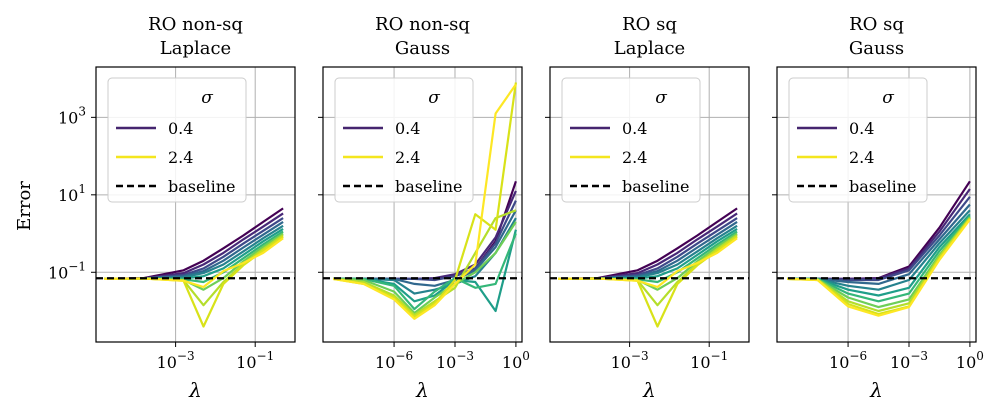 This screenshot has height=417, width=997. Describe the element at coordinates (77, 266) in the screenshot. I see `y-tick-exponent: −1` at that location.